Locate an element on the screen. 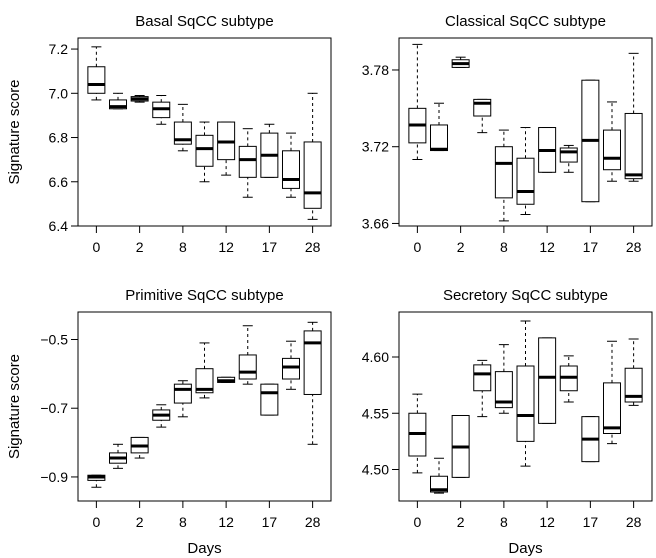 This screenshot has height=558, width=656. y-tick-label: −0.9 is located at coordinates (54, 477).